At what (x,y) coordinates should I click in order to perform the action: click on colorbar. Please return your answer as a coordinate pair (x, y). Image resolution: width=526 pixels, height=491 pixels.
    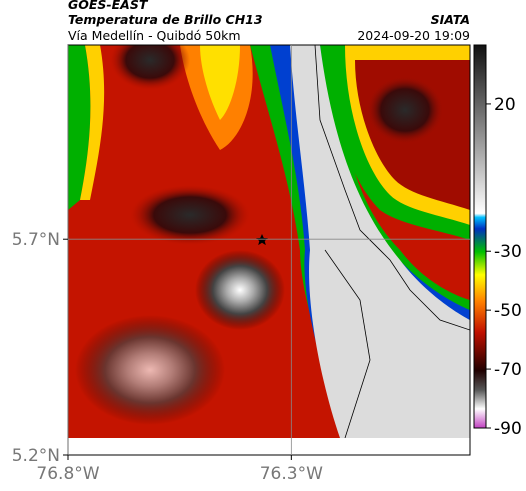
    Looking at the image, I should click on (480, 236).